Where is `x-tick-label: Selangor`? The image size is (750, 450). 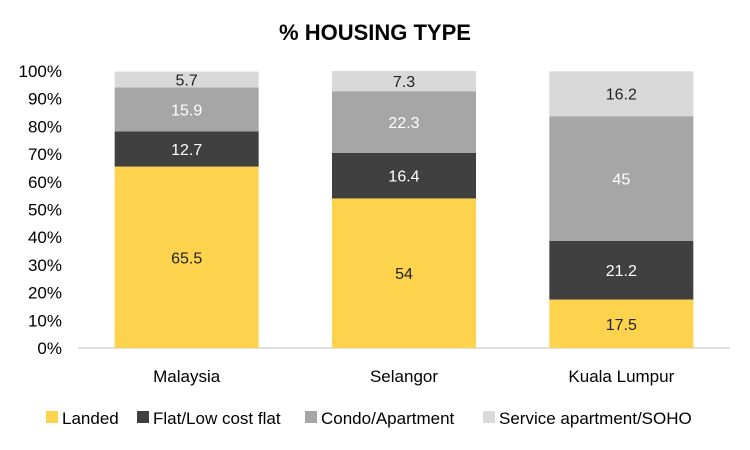 x-tick-label: Selangor is located at coordinates (404, 376).